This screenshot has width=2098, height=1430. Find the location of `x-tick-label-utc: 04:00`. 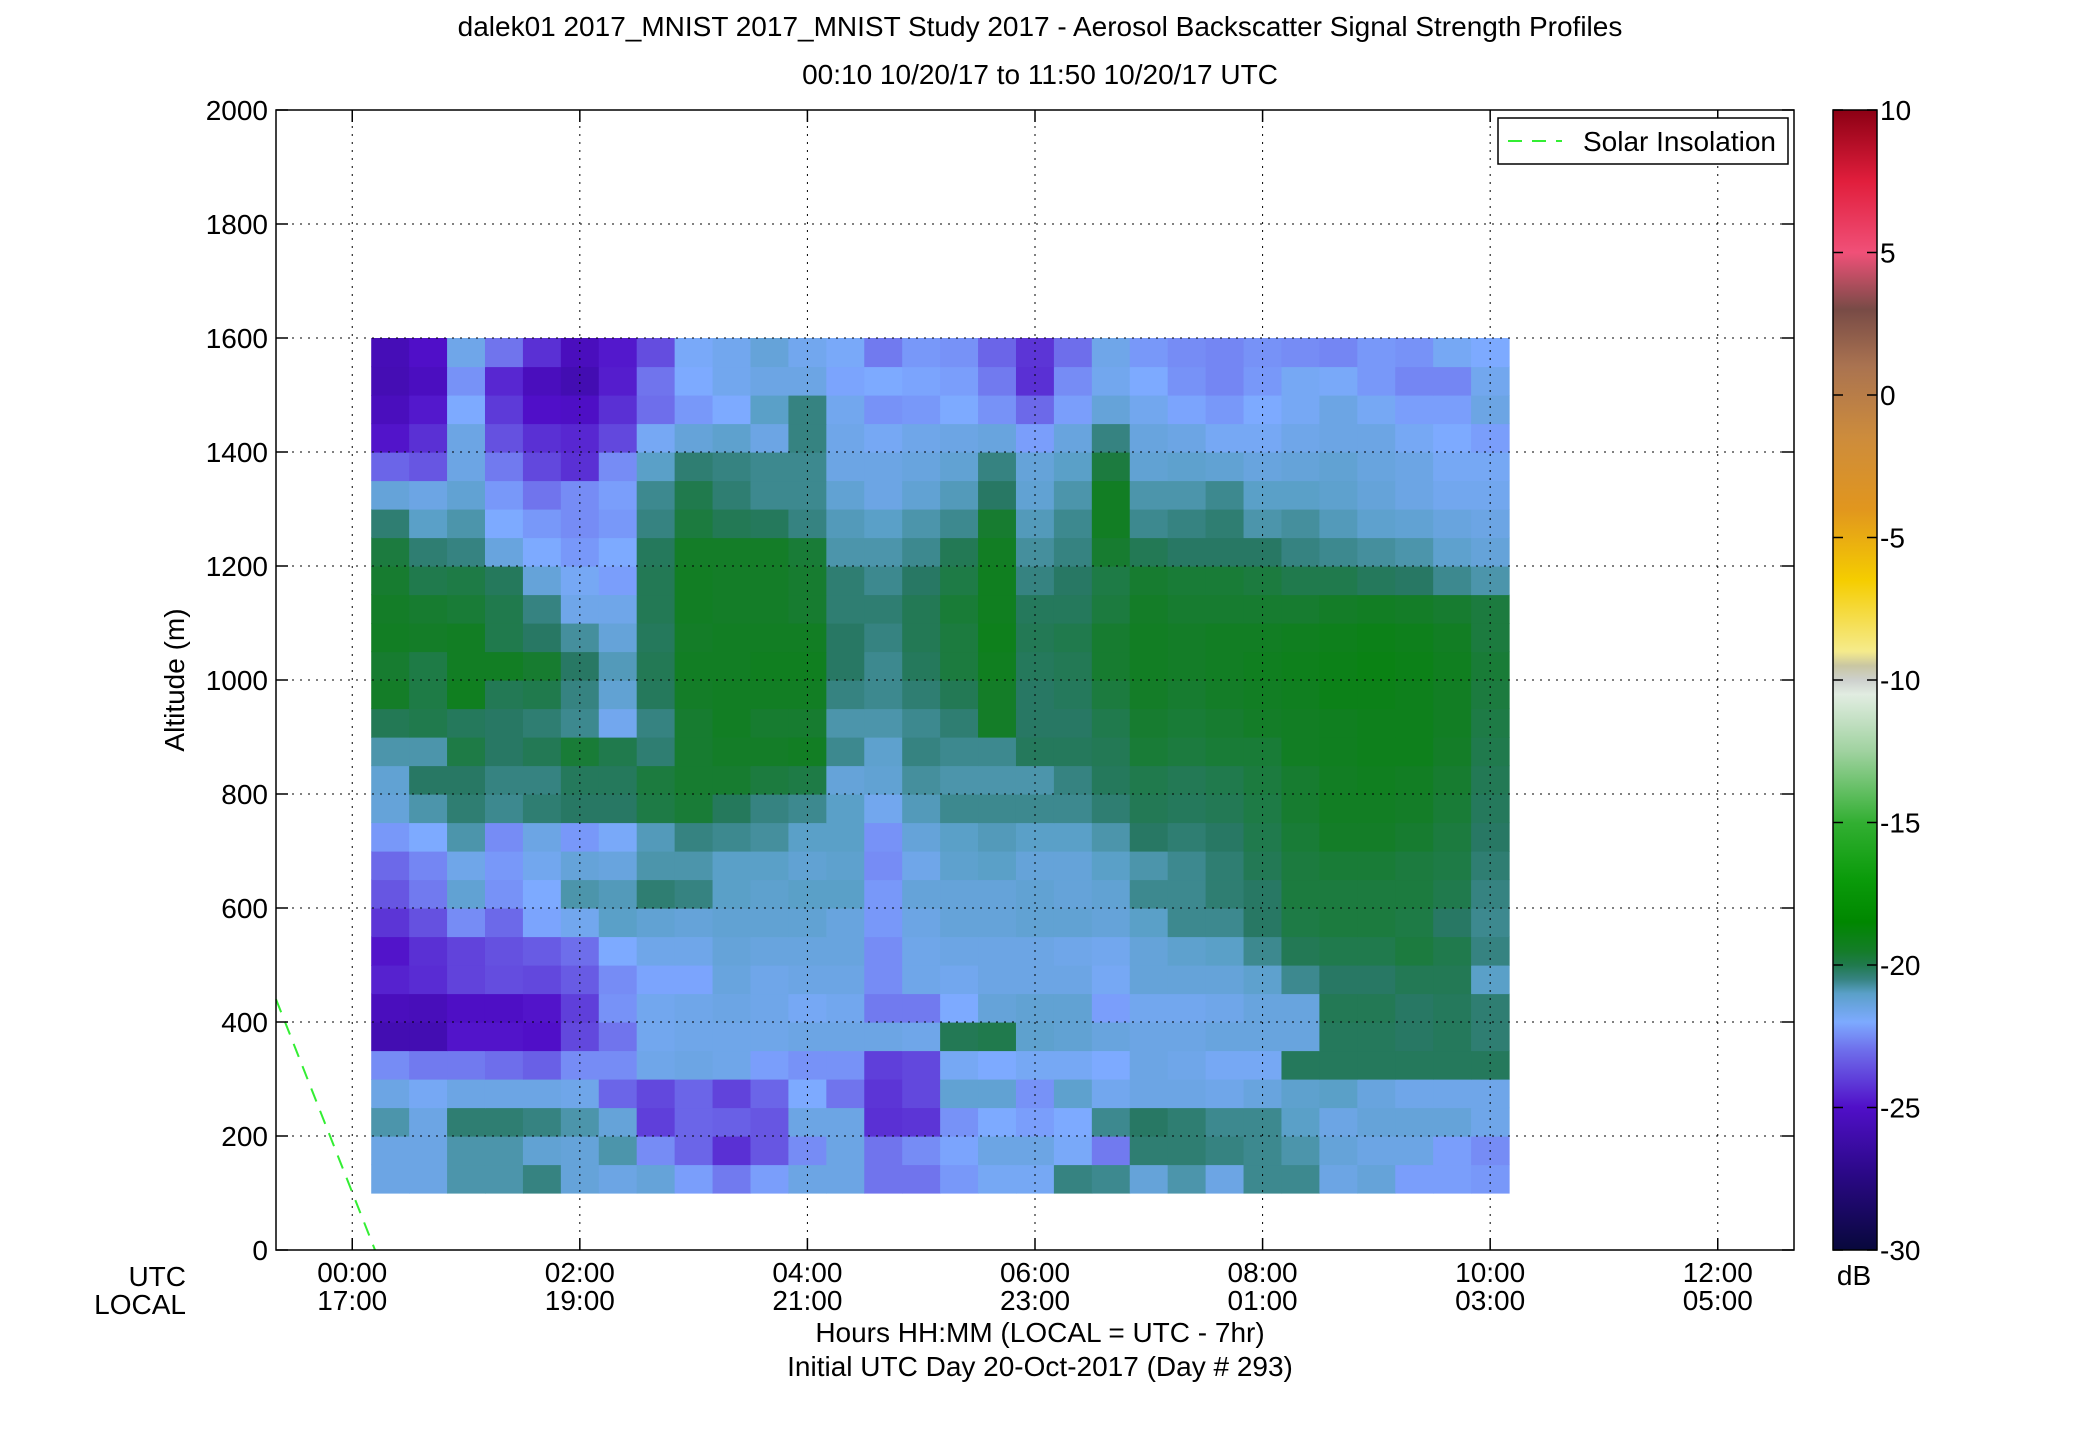

x-tick-label-utc: 04:00 is located at coordinates (807, 1272).